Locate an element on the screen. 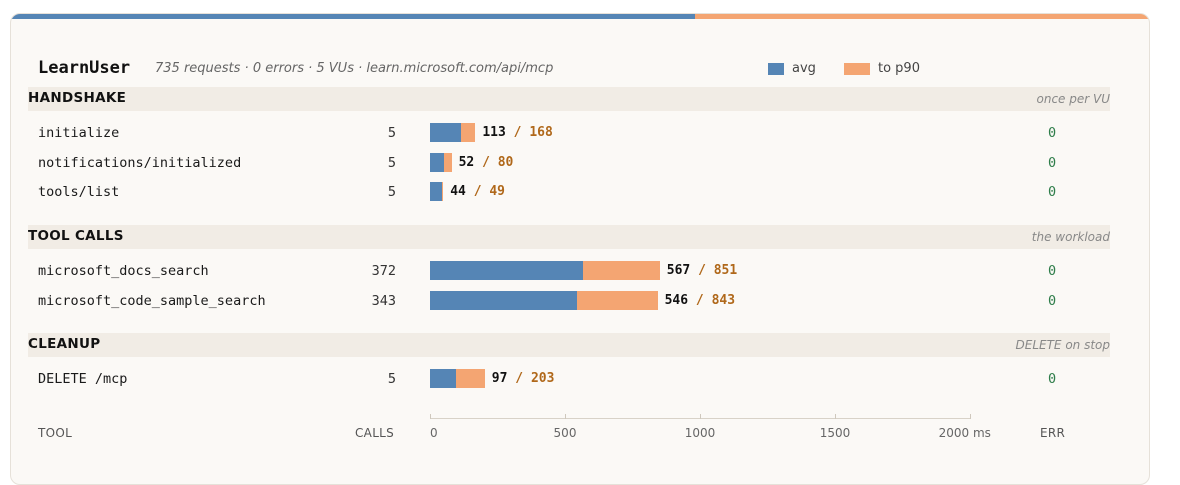 Image resolution: width=1180 pixels, height=485 pixels. latency-values: 52 / 80 is located at coordinates (486, 162).